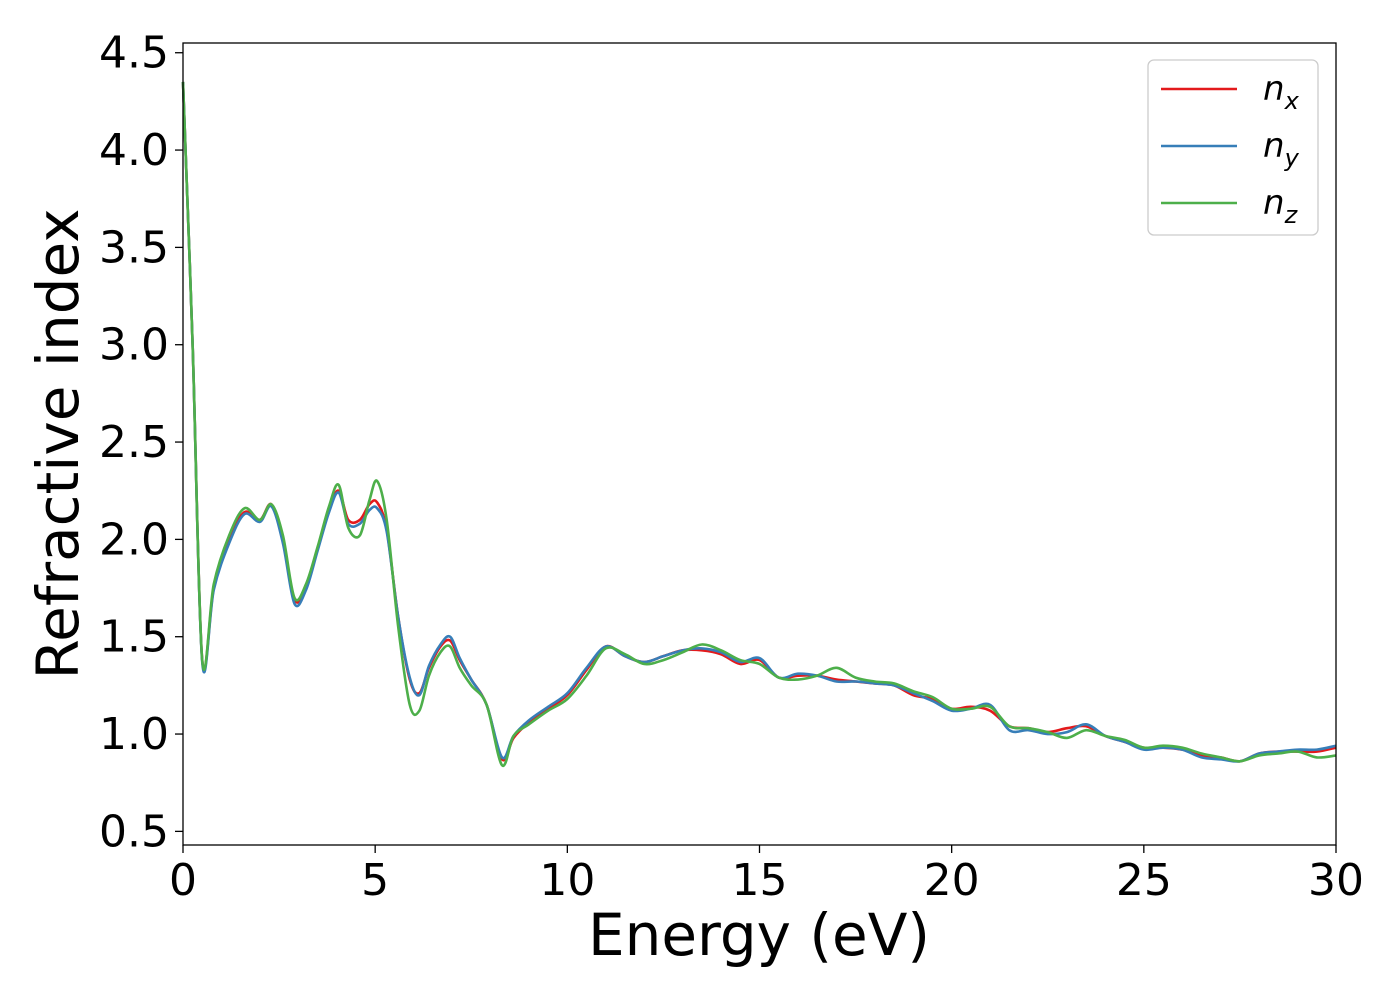  Describe the element at coordinates (134, 345) in the screenshot. I see `y-tick-label: 3.0` at that location.